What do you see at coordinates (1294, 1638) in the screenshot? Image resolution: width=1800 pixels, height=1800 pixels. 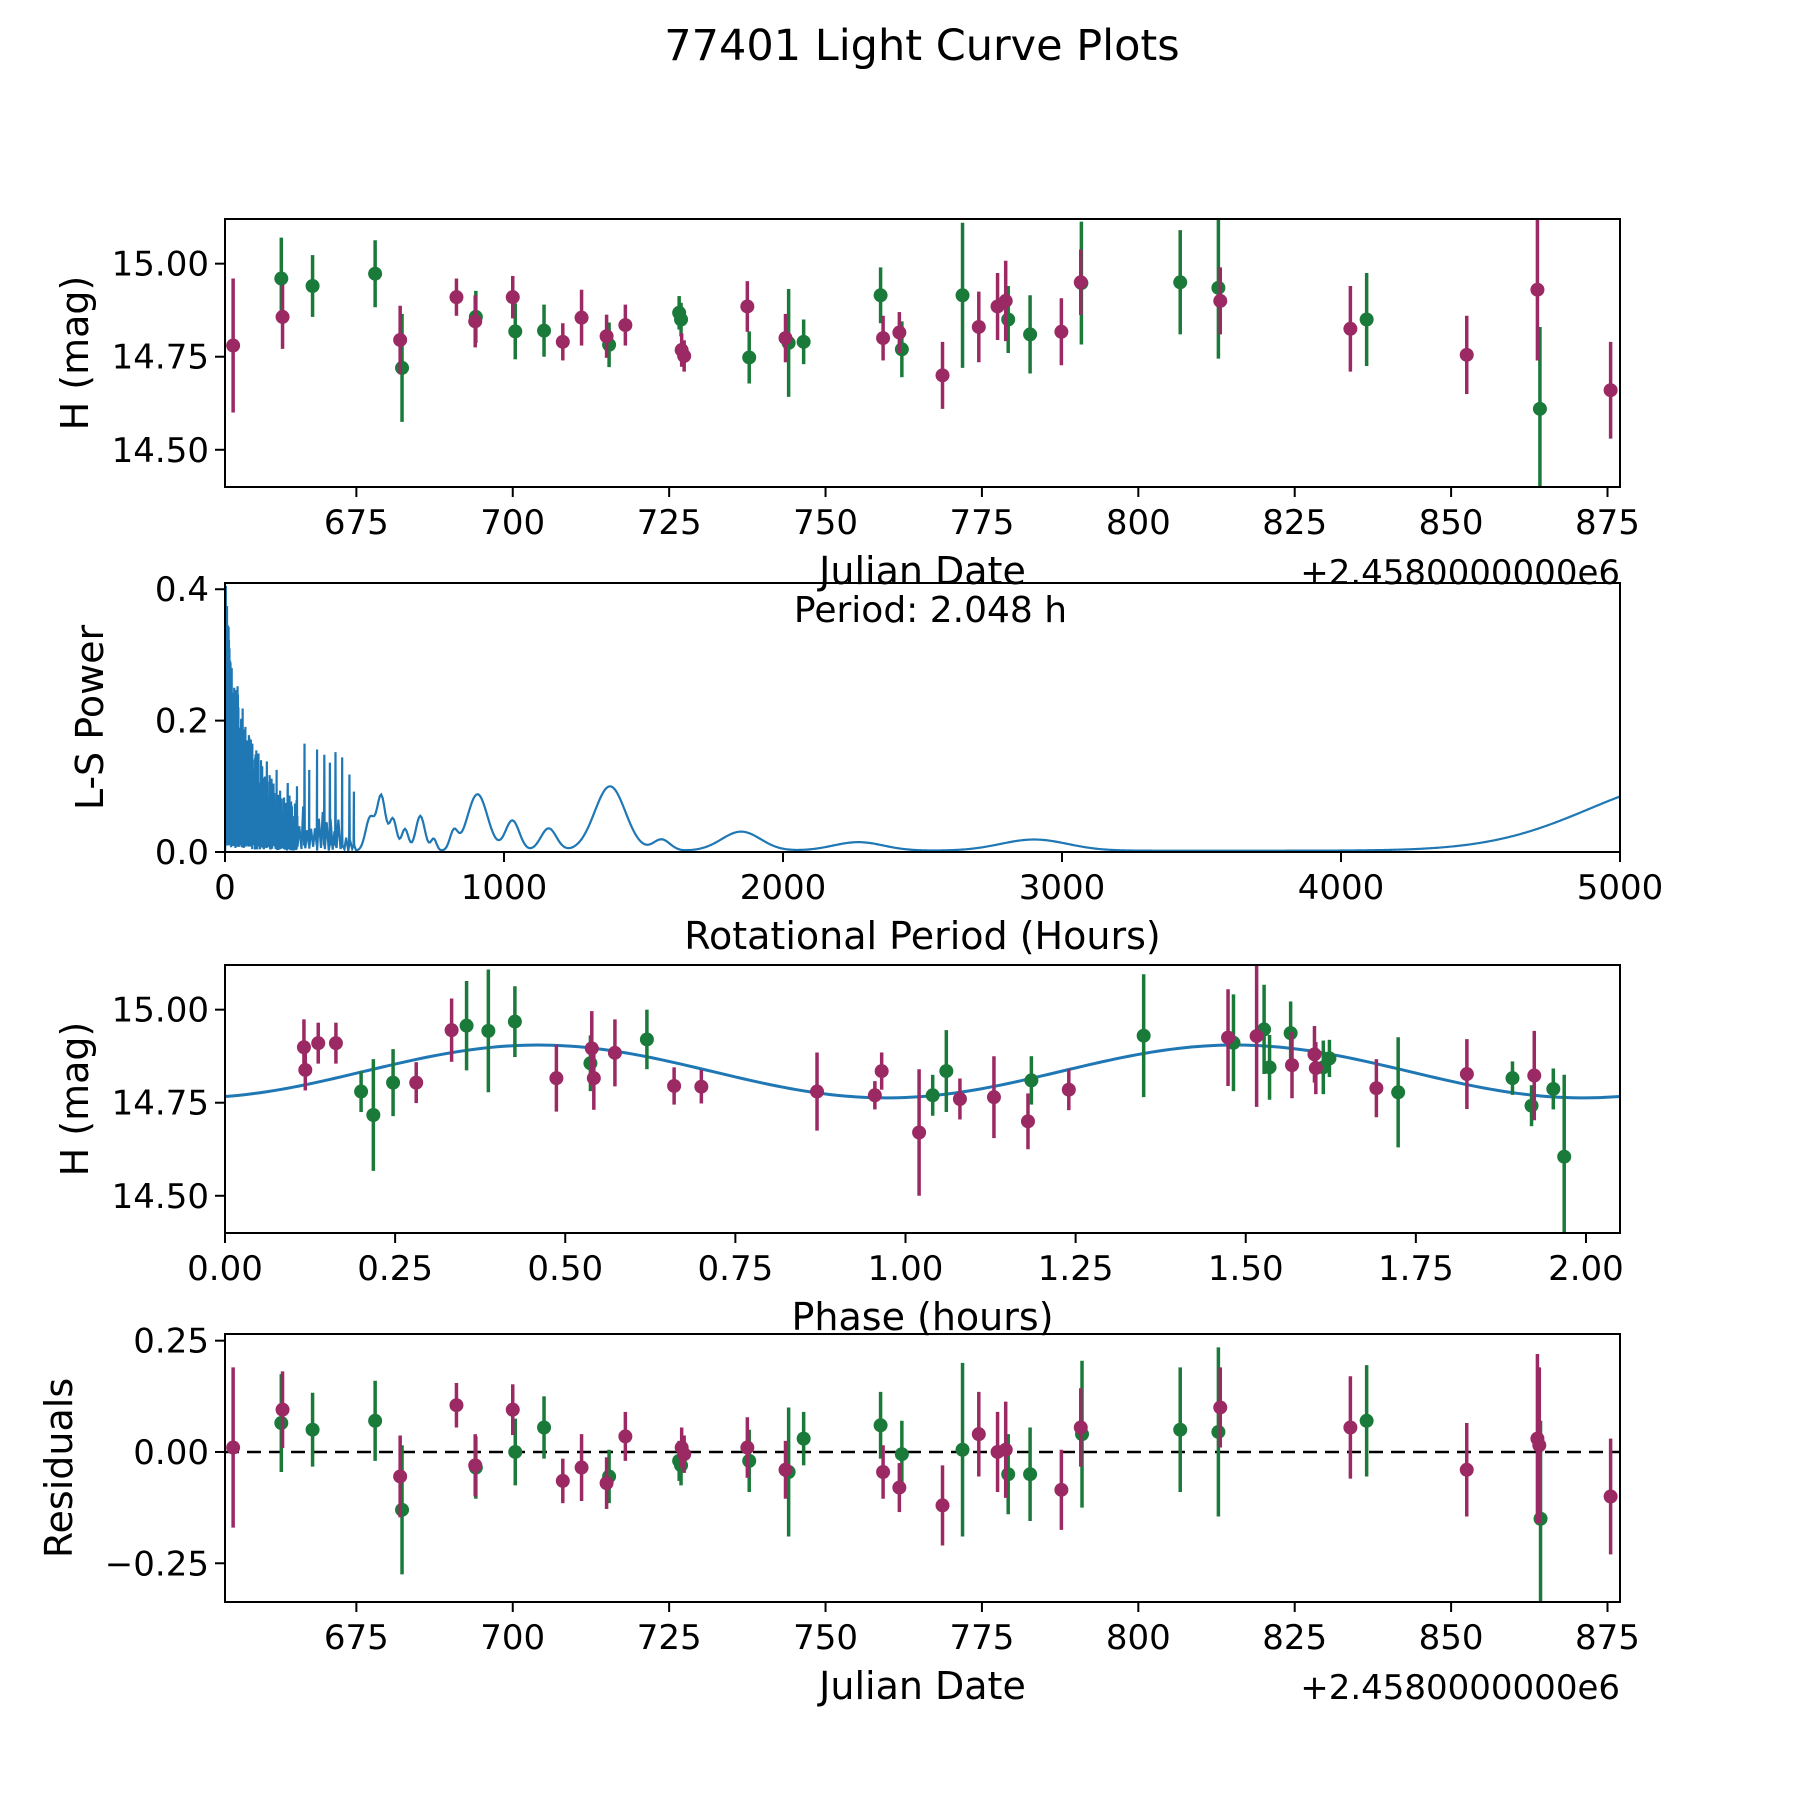 I see `x-tick-label: 825` at bounding box center [1294, 1638].